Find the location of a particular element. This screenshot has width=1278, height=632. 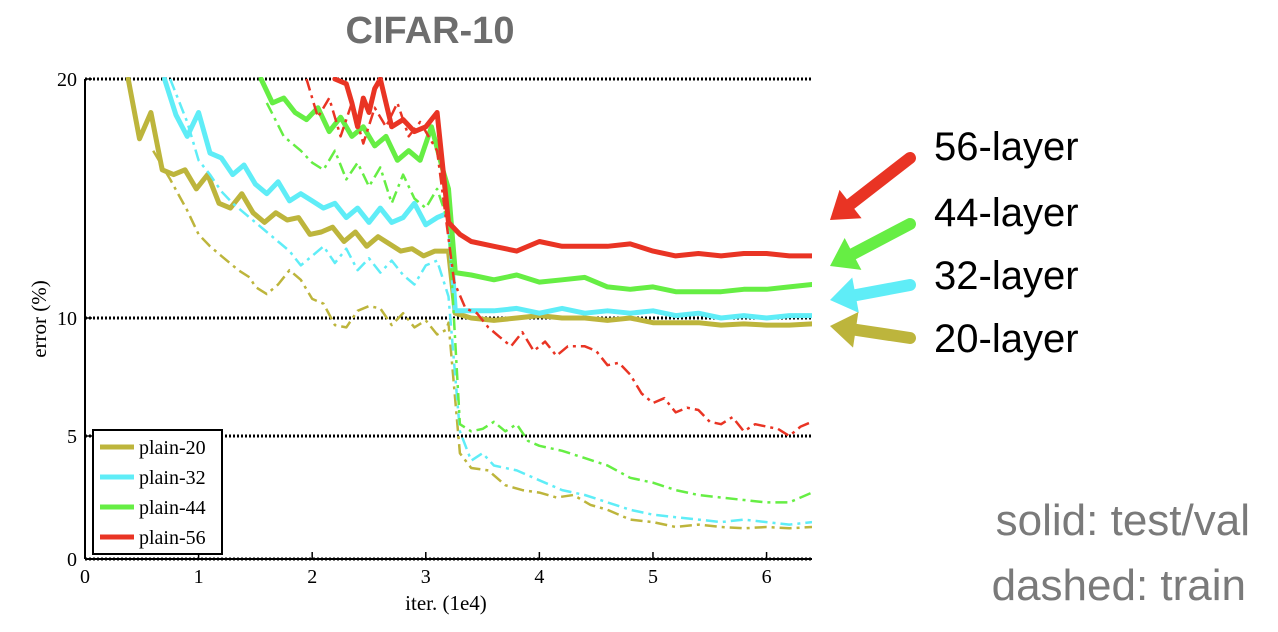

y-ticks: 0 5 10 20 is located at coordinates (74, 320).